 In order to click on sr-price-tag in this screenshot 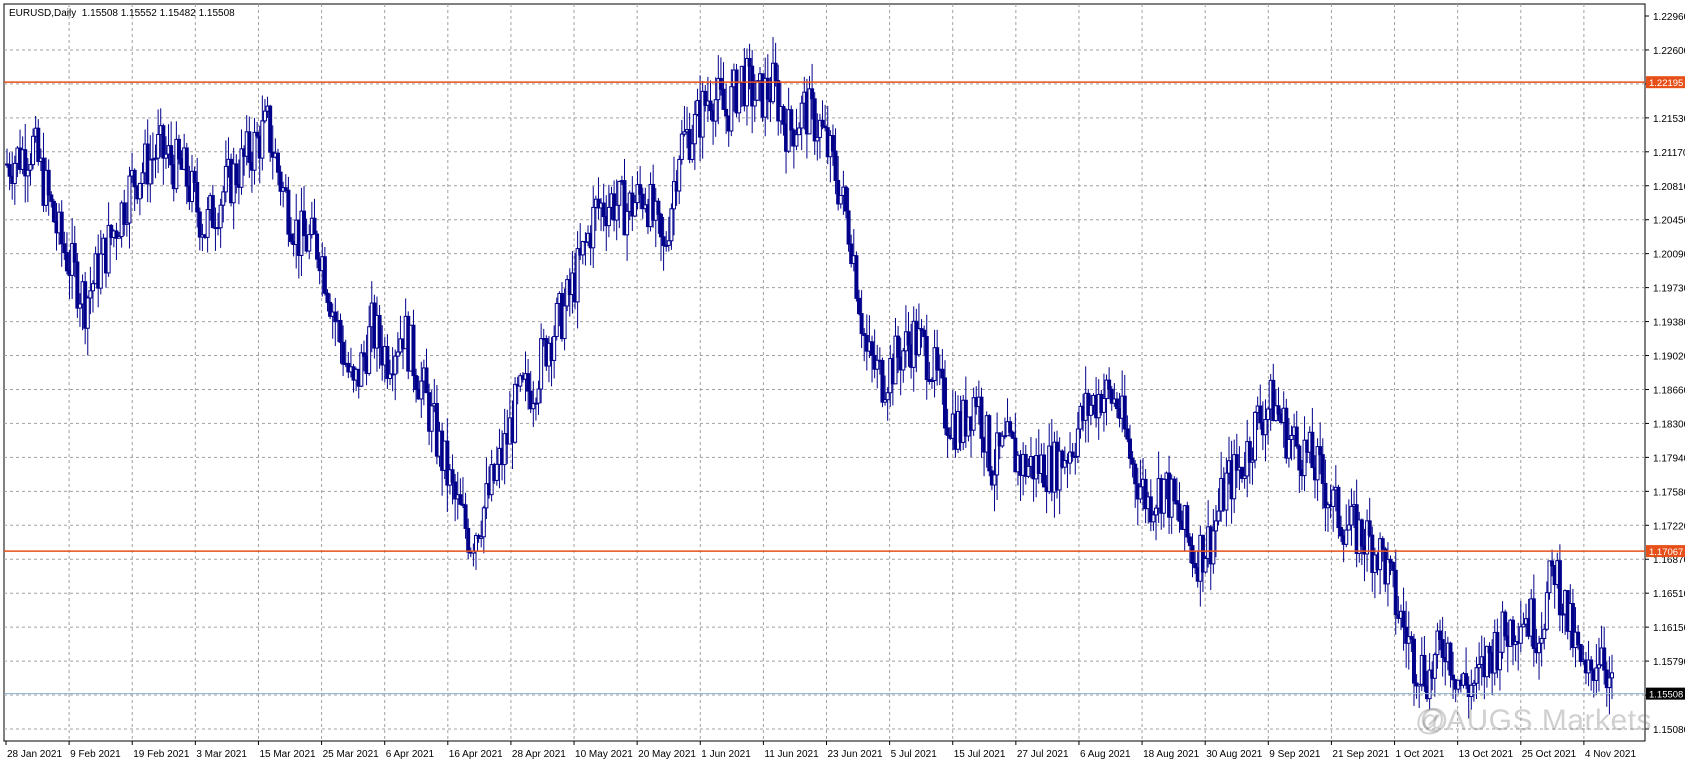, I will do `click(1665, 551)`.